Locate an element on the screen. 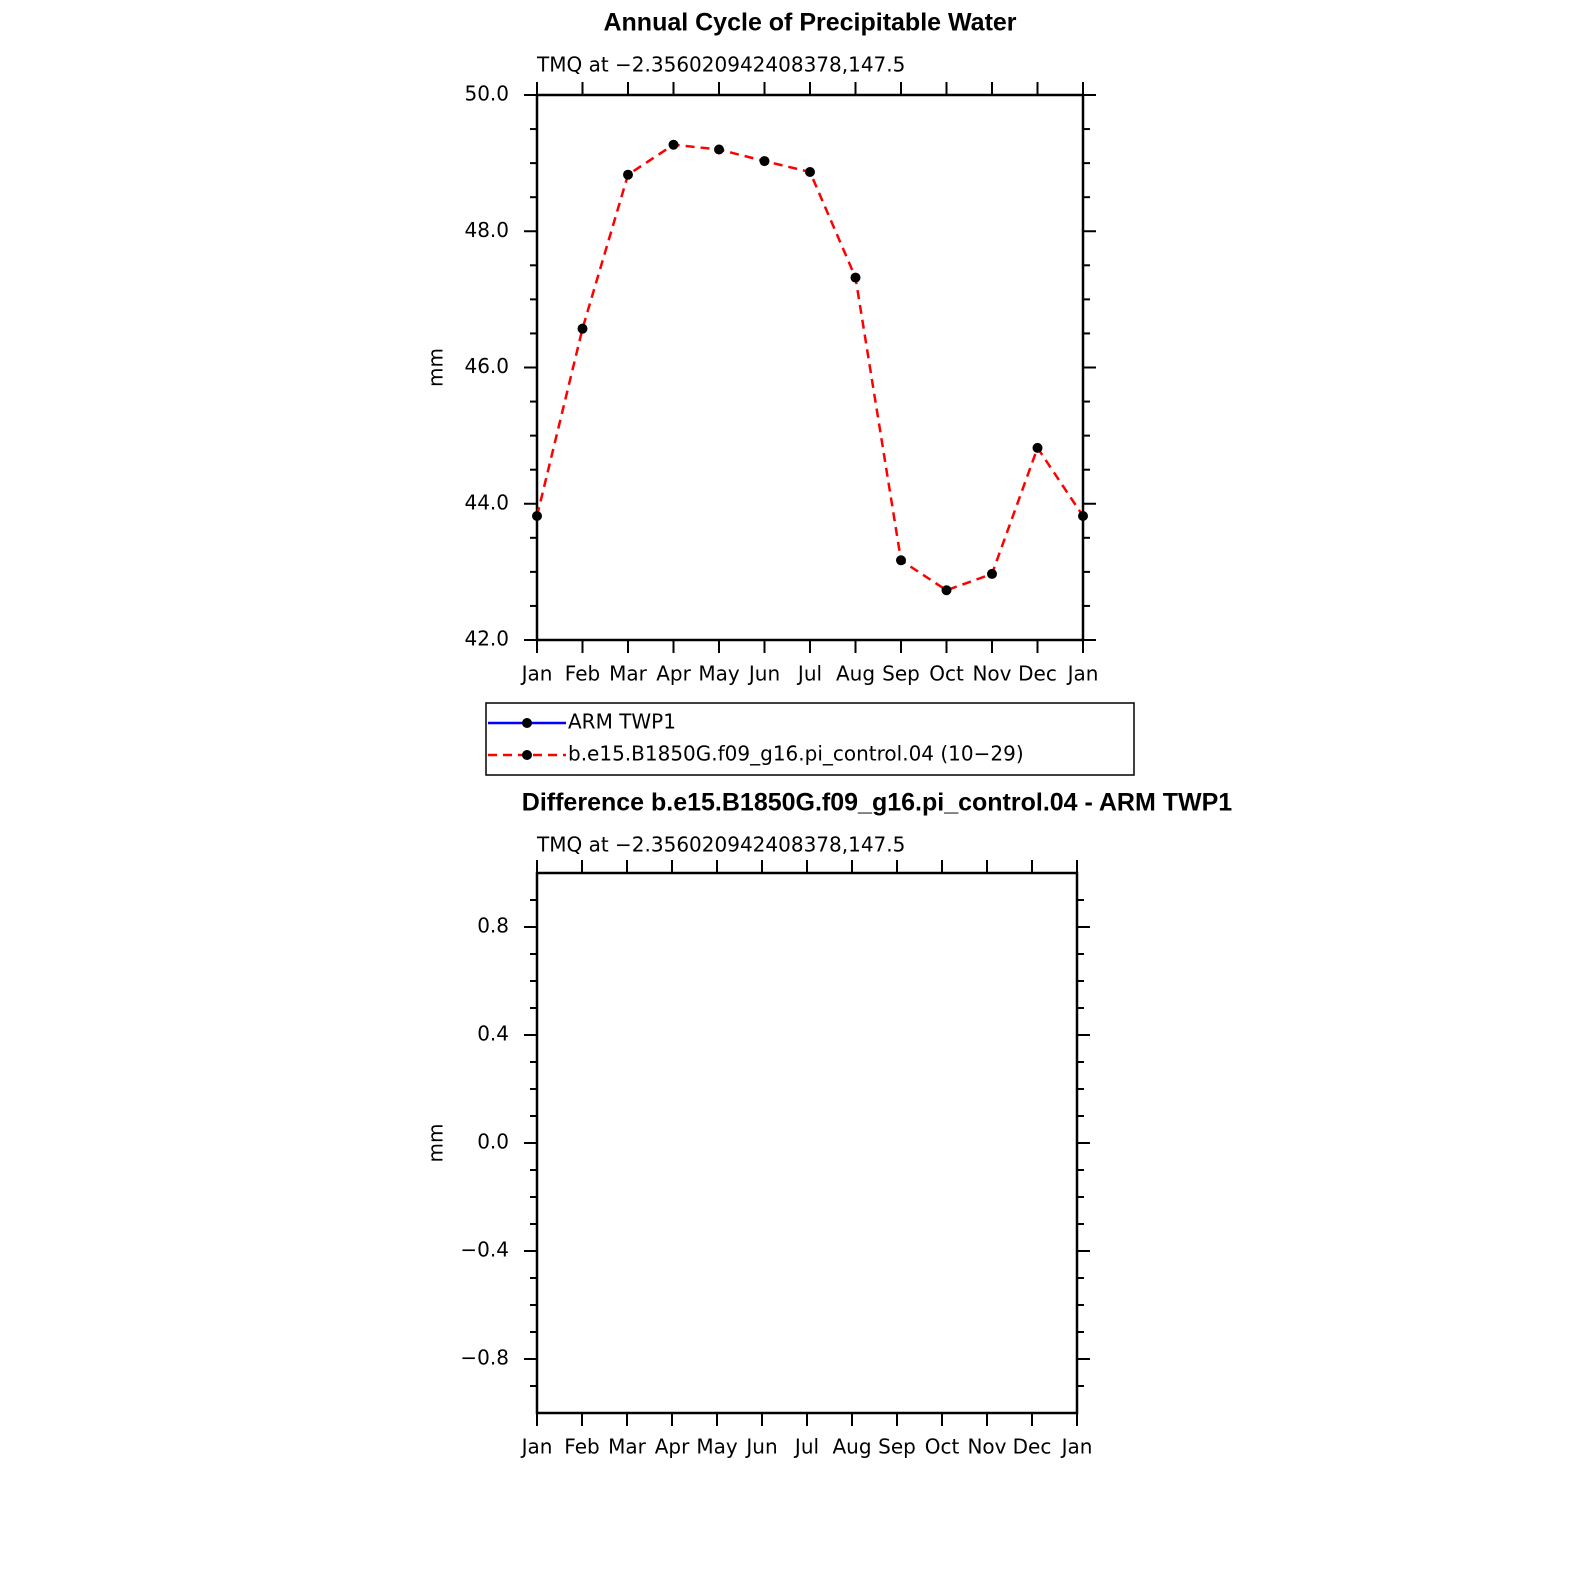 This screenshot has height=1574, width=1574. y-tick-label: 50.0 is located at coordinates (486, 94).